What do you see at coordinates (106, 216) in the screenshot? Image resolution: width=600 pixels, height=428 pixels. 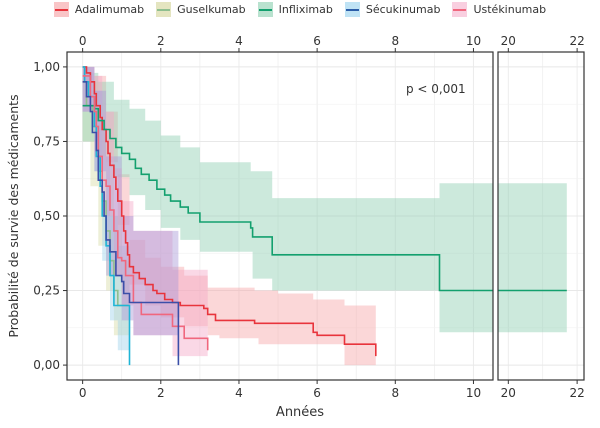 I see `survival-curve-secukinumab` at bounding box center [106, 216].